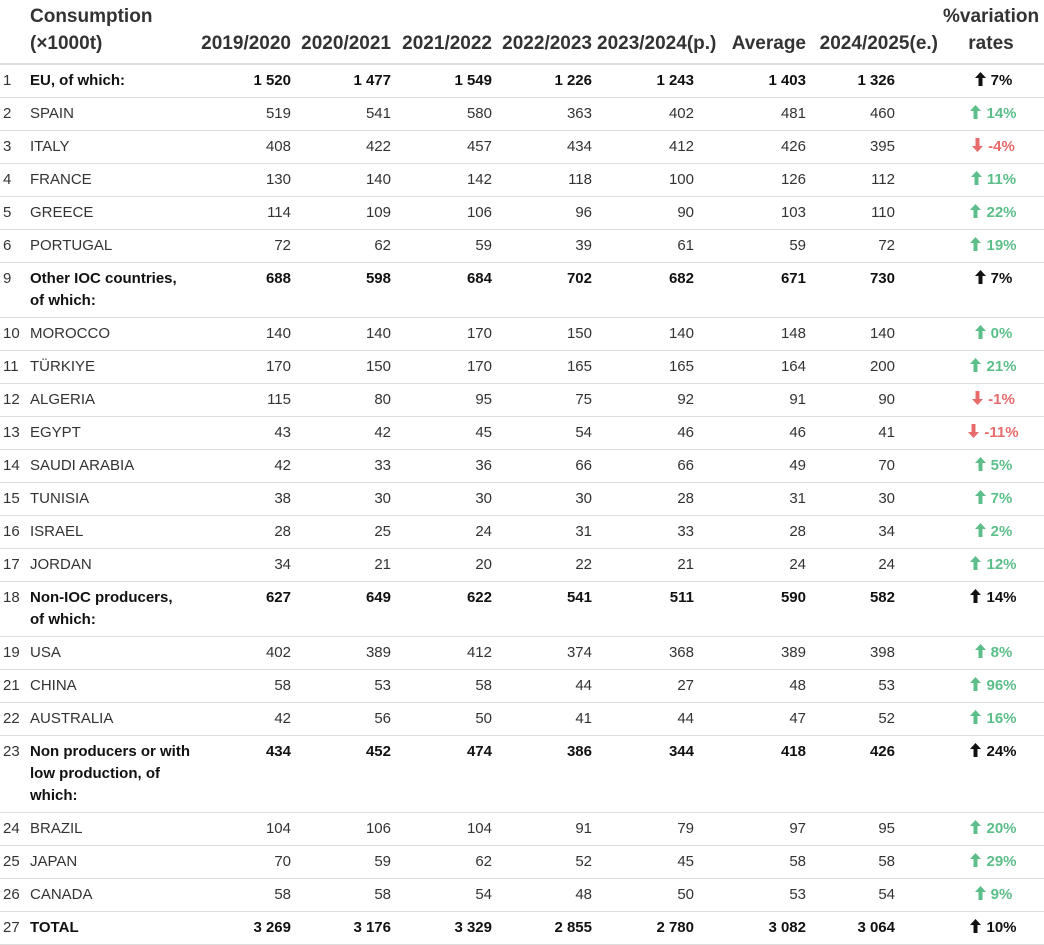 This screenshot has height=945, width=1044. Describe the element at coordinates (648, 433) in the screenshot. I see `cell-2023-2024: 46` at that location.